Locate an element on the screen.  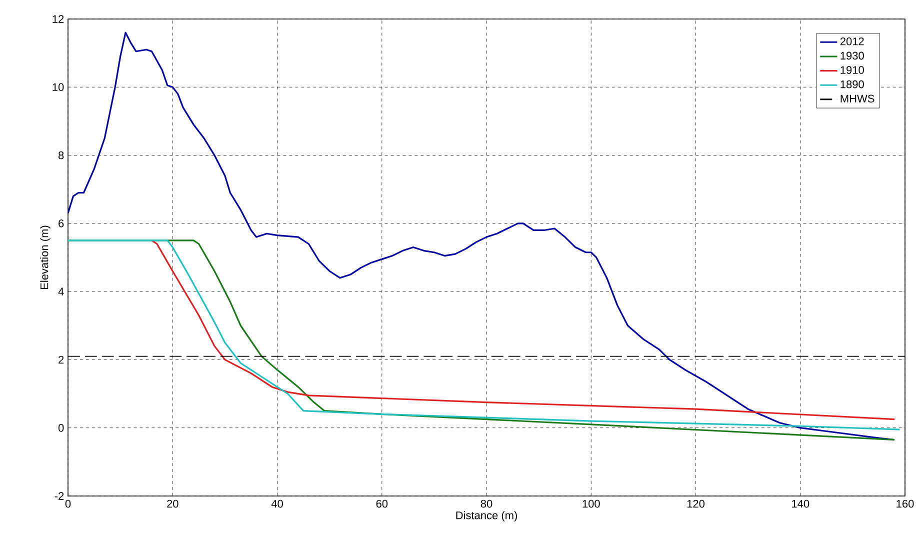
x-tick-label: 80 is located at coordinates (486, 504).